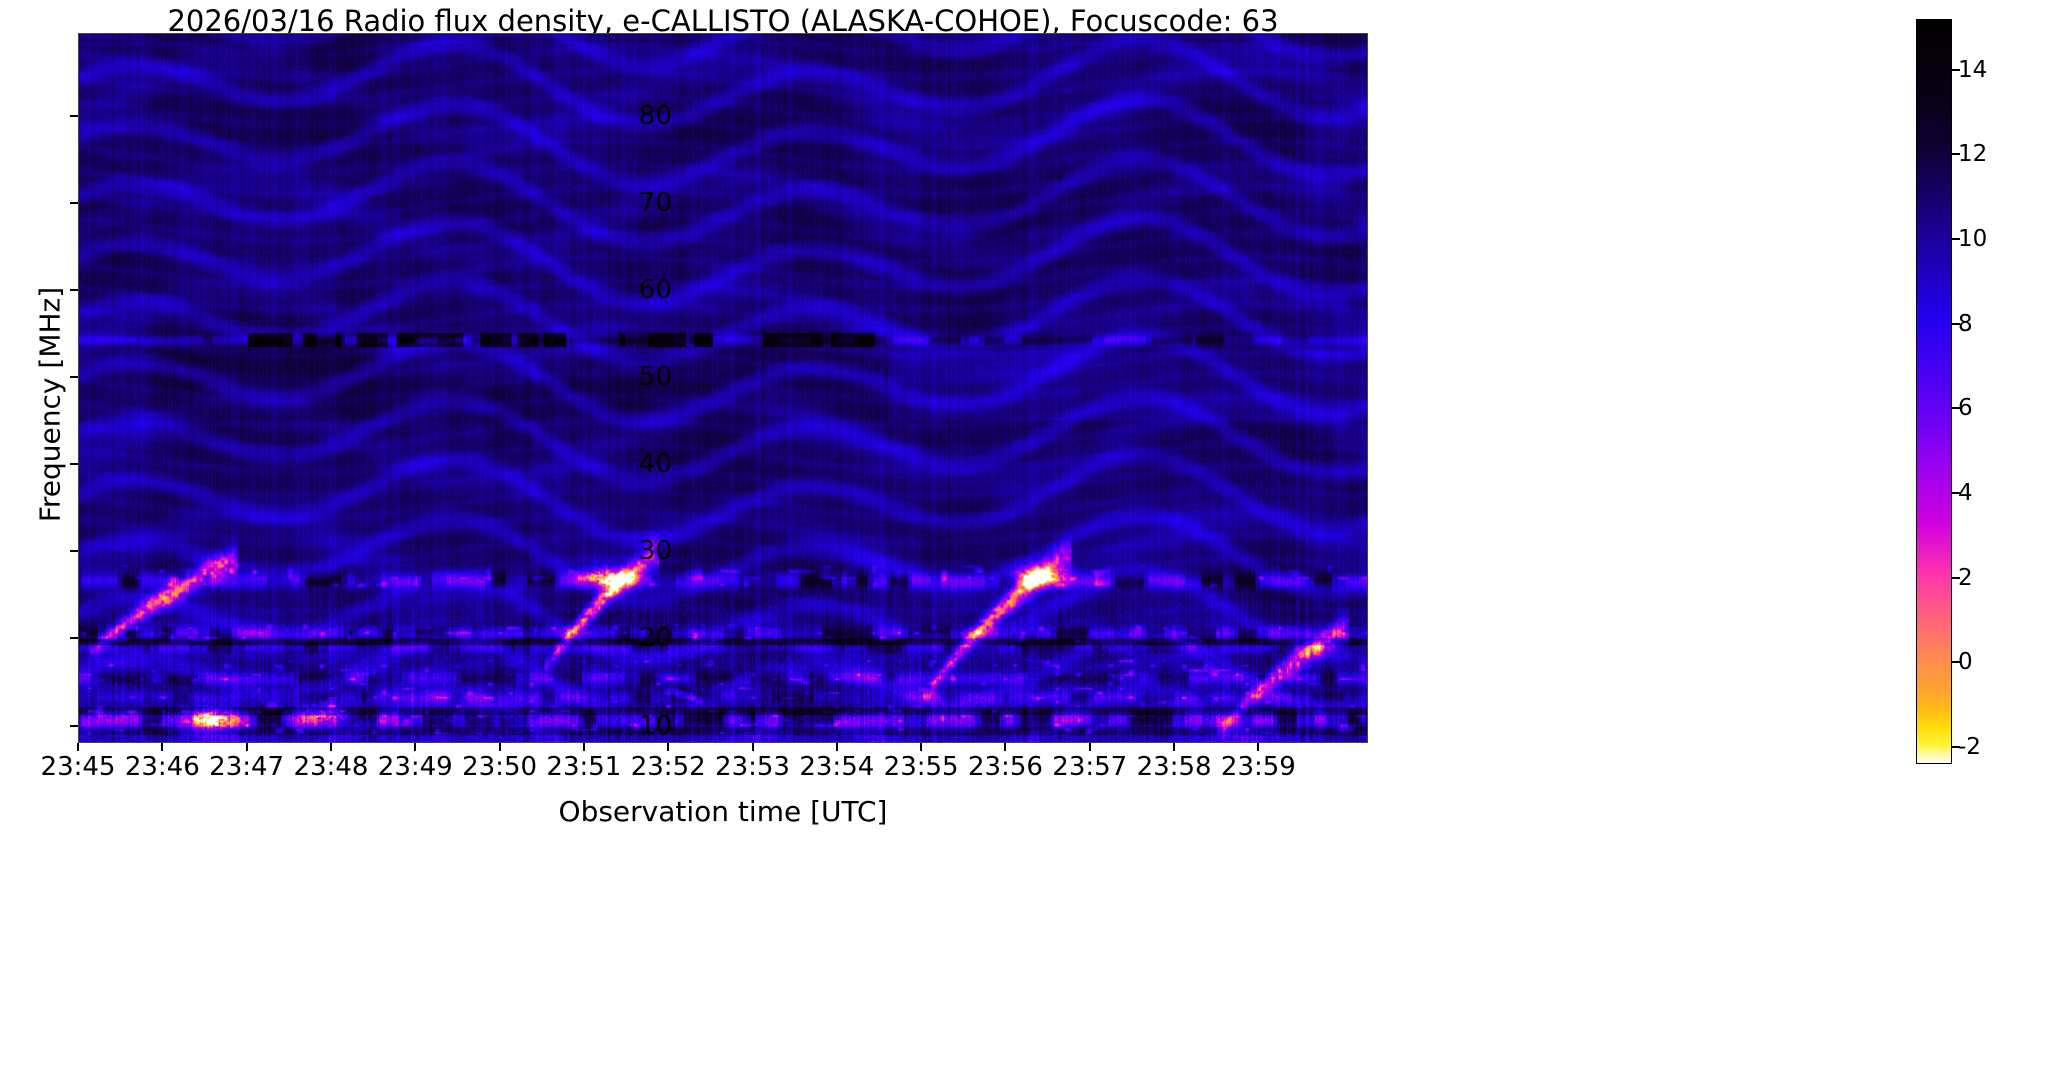  What do you see at coordinates (1956, 747) in the screenshot?
I see `colorbar-tick-mark--2` at bounding box center [1956, 747].